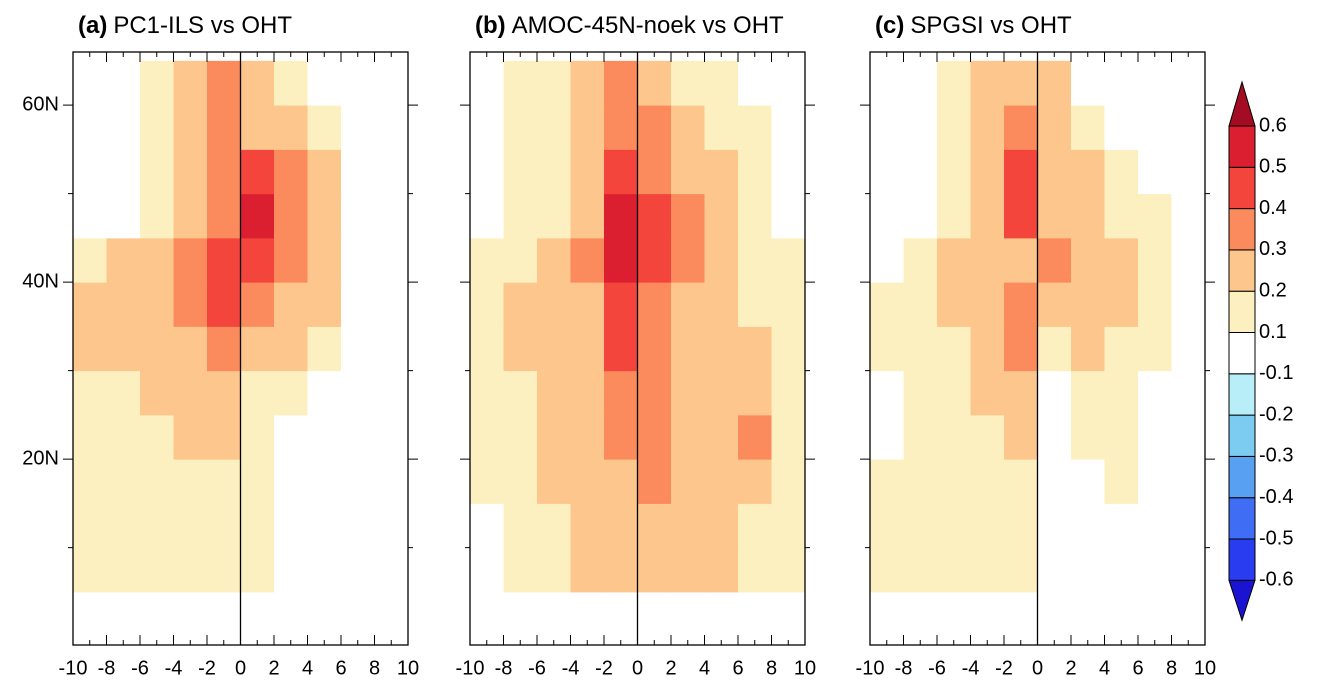  Describe the element at coordinates (1273, 167) in the screenshot. I see `colorbar-label: 0.5` at that location.